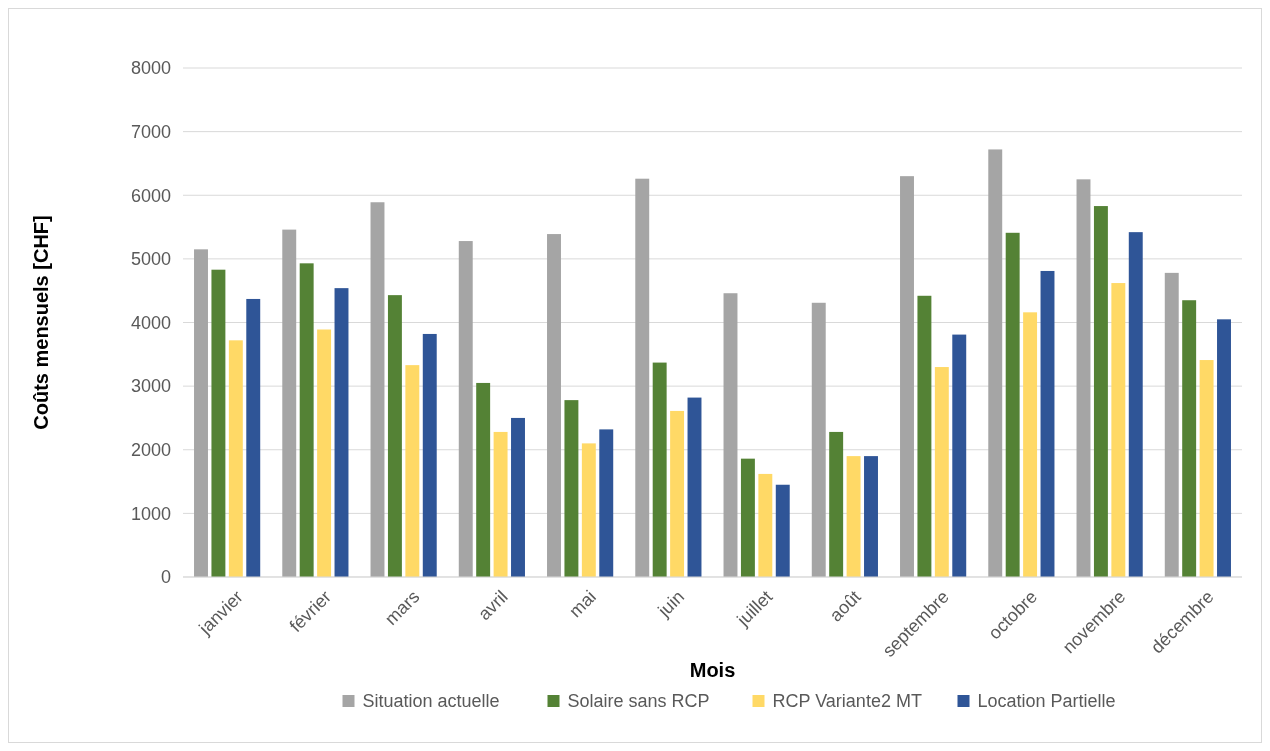 This screenshot has width=1270, height=751. What do you see at coordinates (150, 450) in the screenshot?
I see `y-tick-label: 2000` at bounding box center [150, 450].